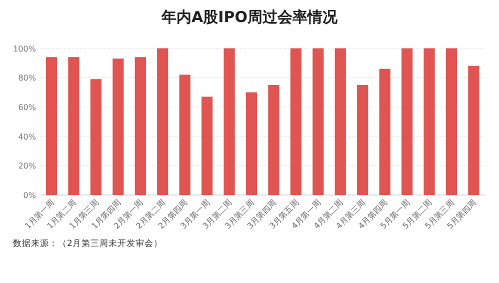 Image resolution: width=499 pixels, height=283 pixels. I want to click on chart-title: 年内A股IPO周过会率情况, so click(249, 17).